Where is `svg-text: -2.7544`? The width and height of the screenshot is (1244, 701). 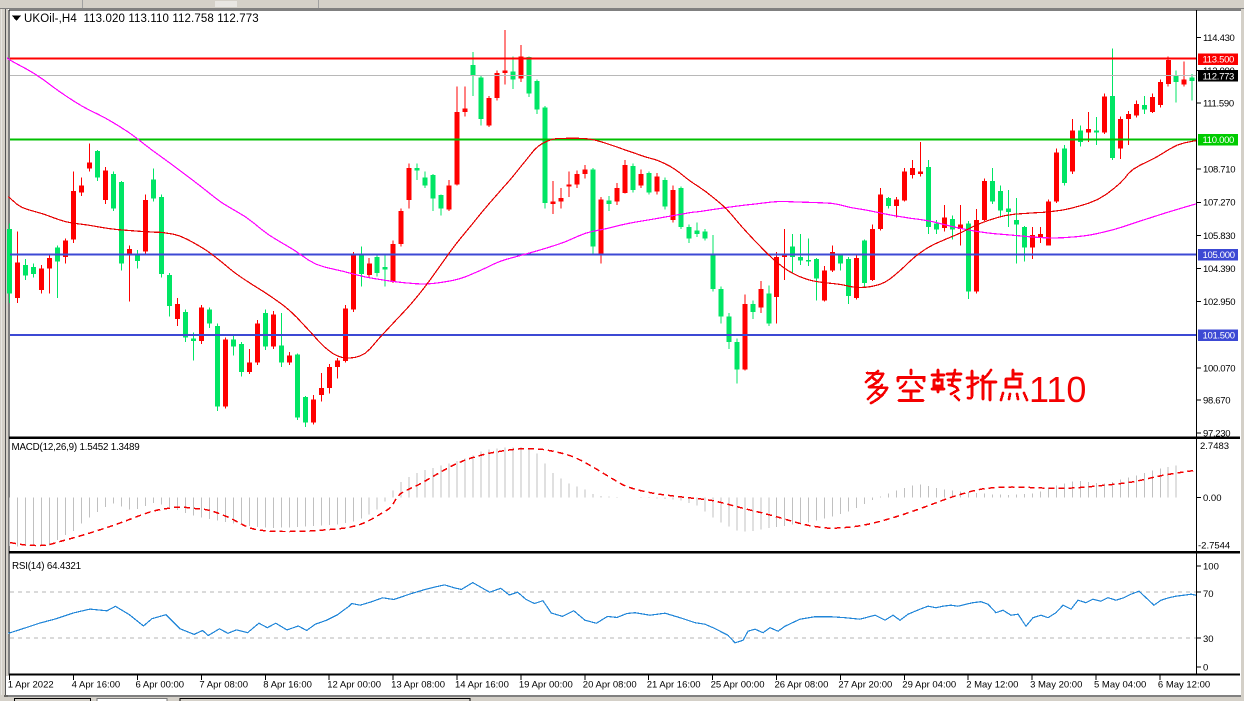
svg-text: -2.7544 is located at coordinates (1214, 546).